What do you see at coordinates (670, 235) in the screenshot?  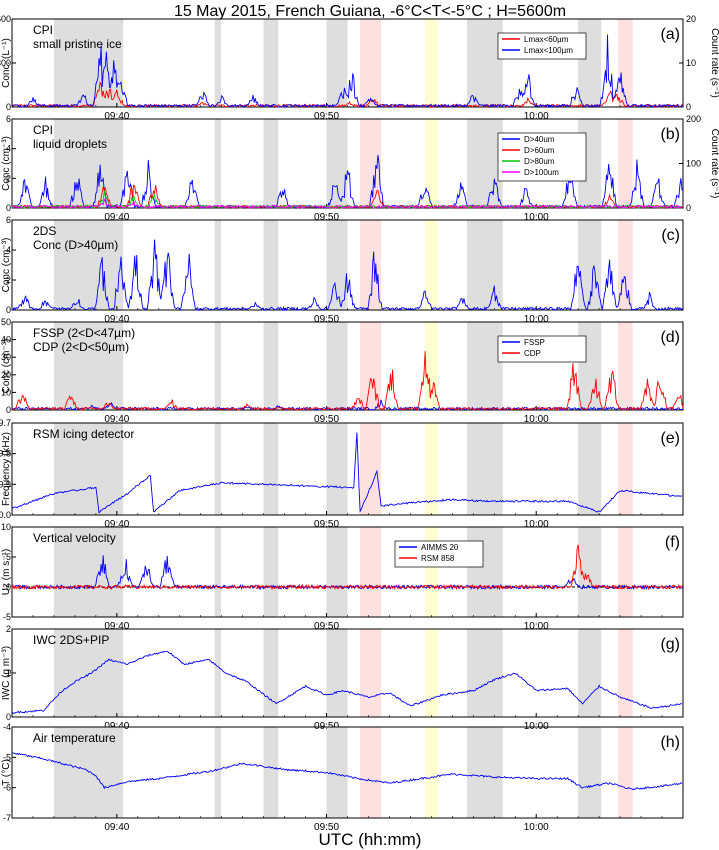 I see `panel-letter: (c)` at bounding box center [670, 235].